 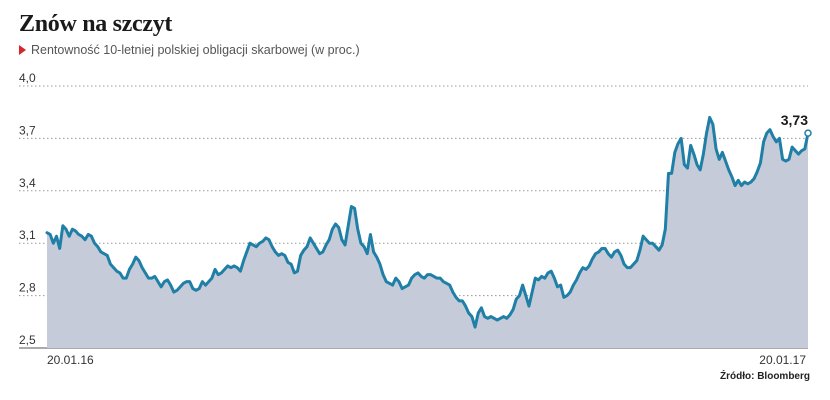 I want to click on subtitle-marker-icon, so click(x=22, y=50).